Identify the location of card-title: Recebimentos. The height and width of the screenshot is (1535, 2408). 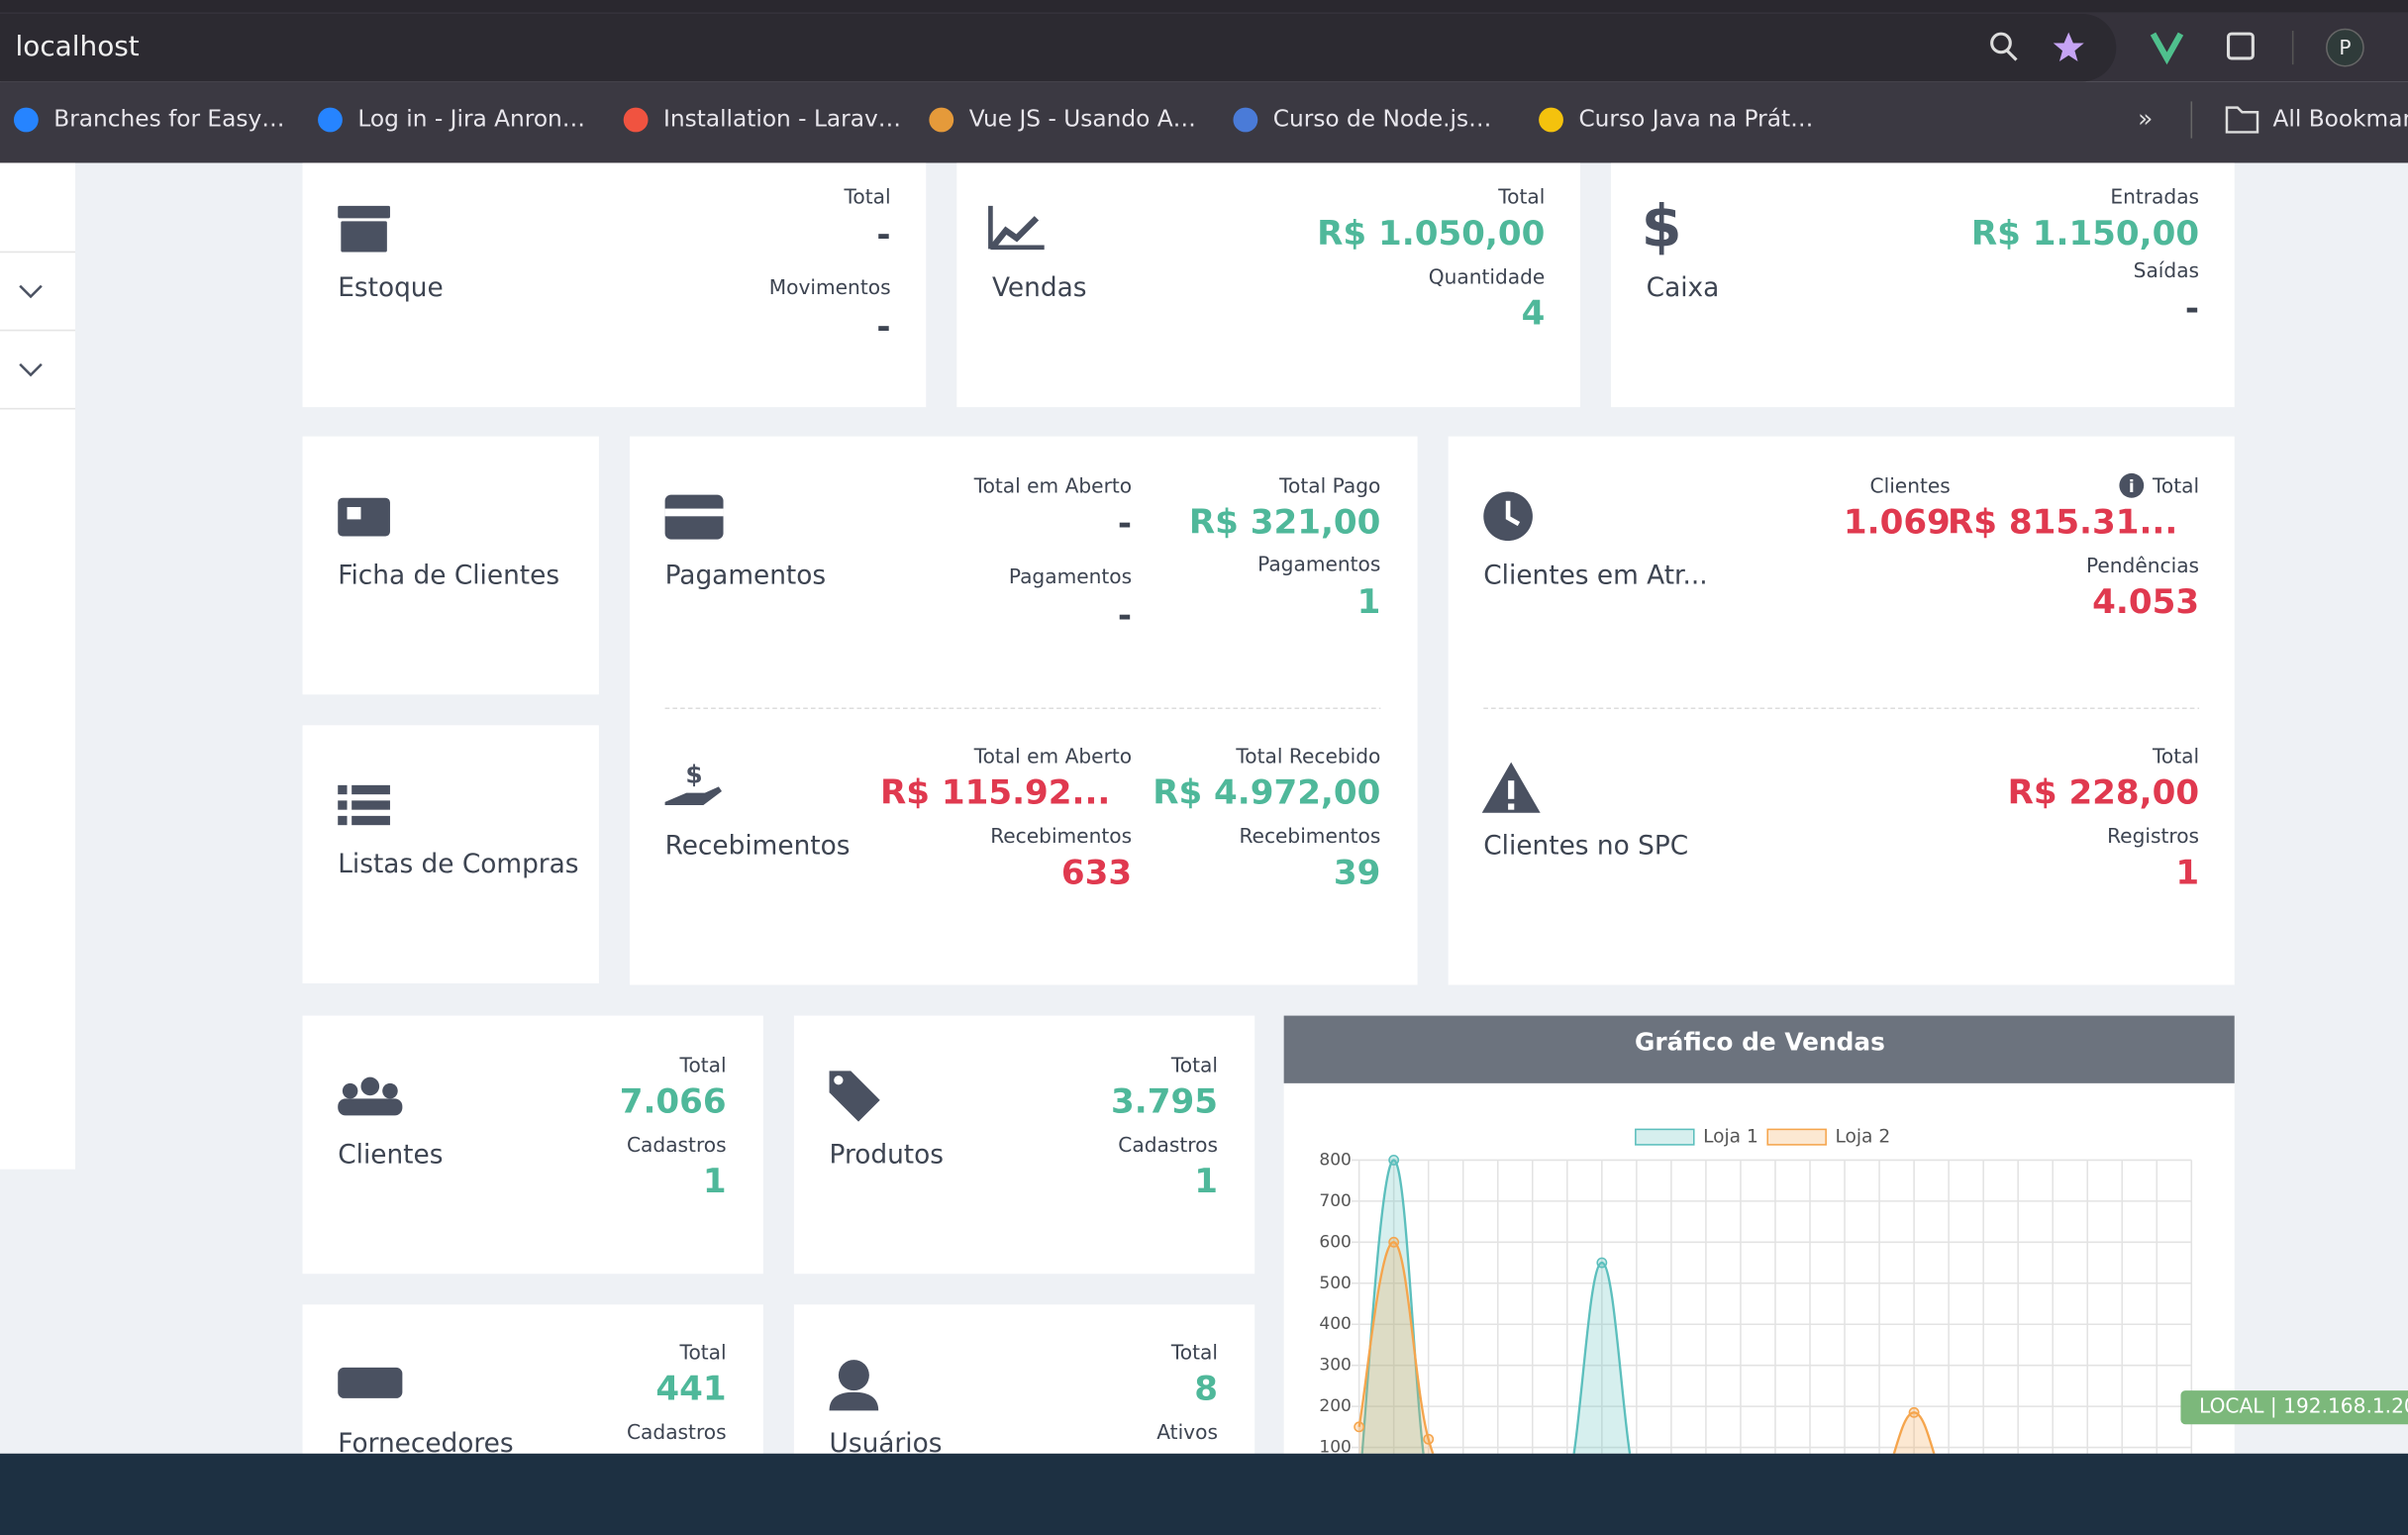
(758, 846).